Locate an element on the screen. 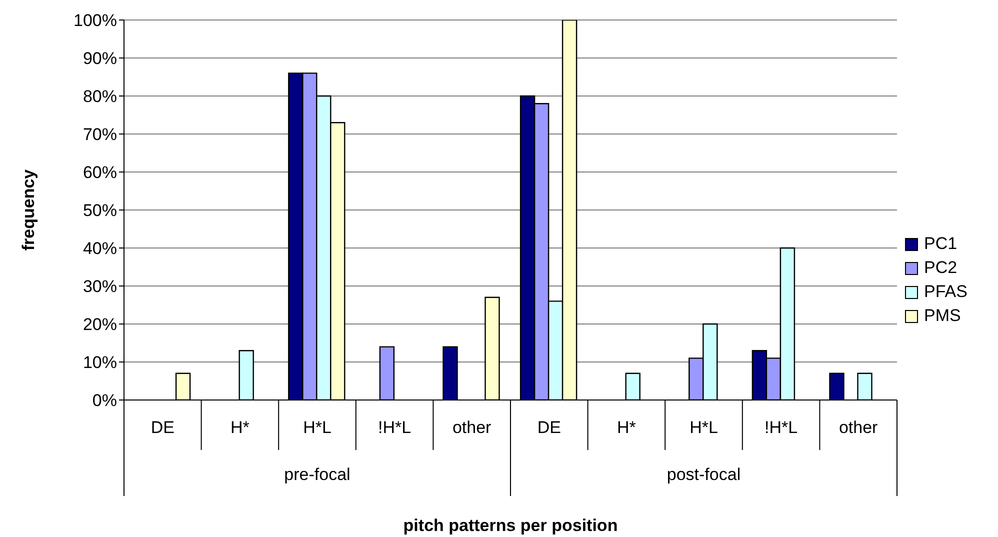 The height and width of the screenshot is (537, 998). text: post-focal is located at coordinates (703, 474).